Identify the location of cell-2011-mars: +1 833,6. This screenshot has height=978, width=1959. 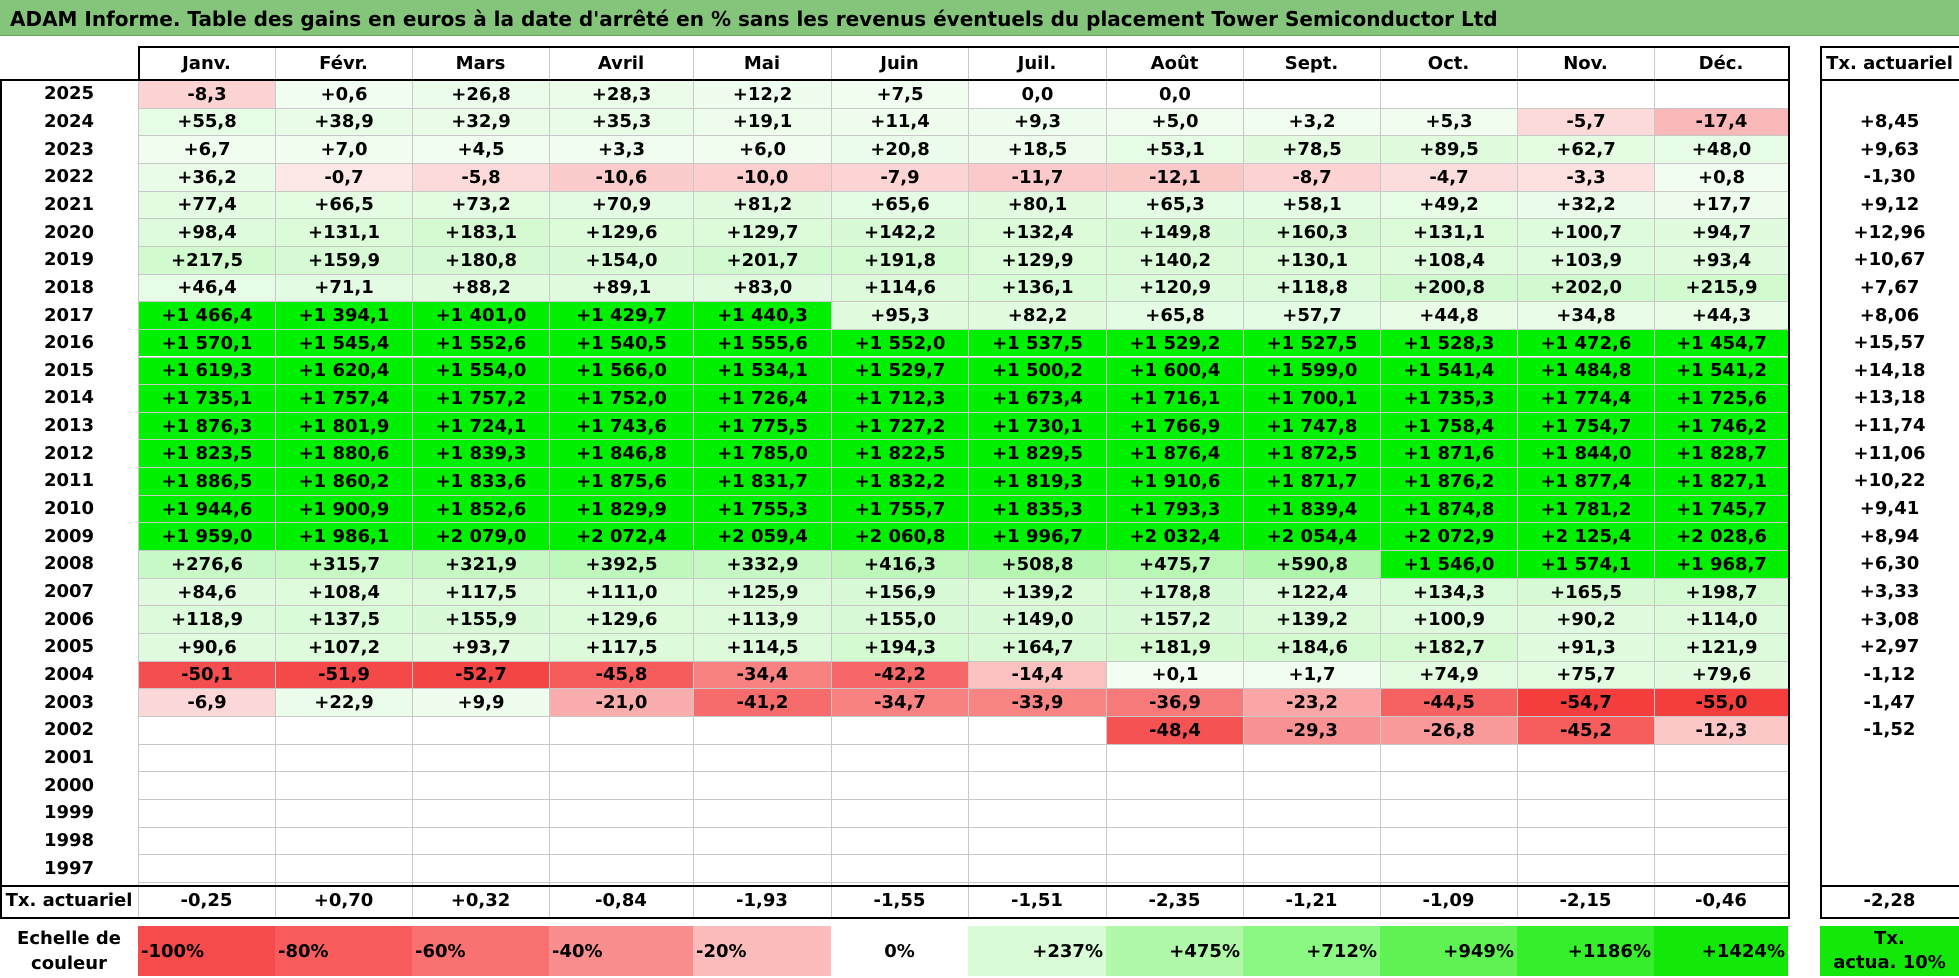
(481, 481).